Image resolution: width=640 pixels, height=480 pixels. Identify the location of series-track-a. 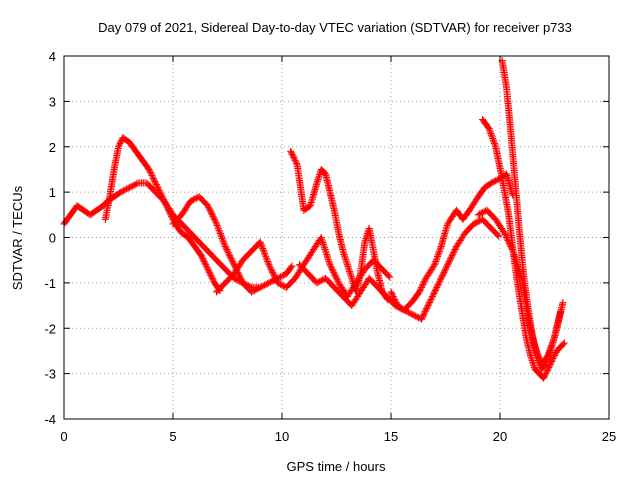
(178, 235).